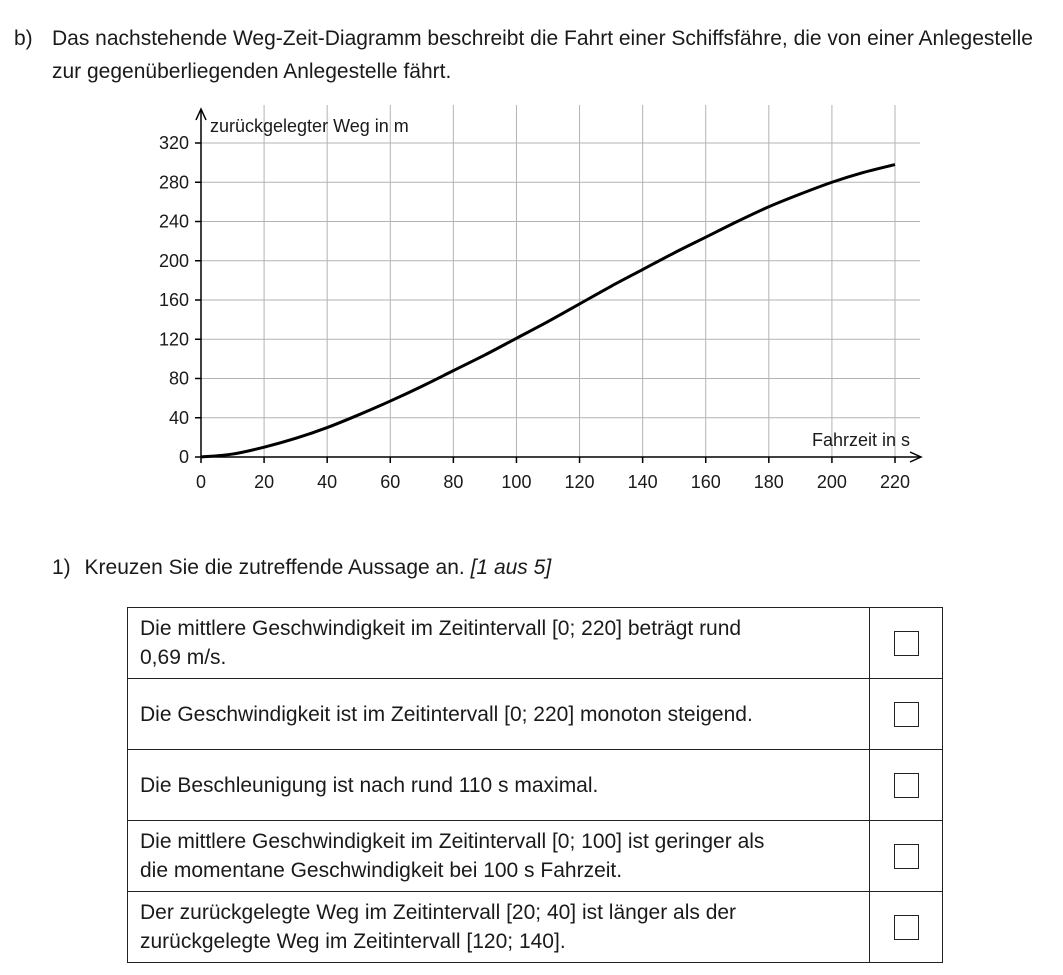  What do you see at coordinates (274, 567) in the screenshot?
I see `task-prompt: Kreuzen Sie die zutreffende Aussage an.` at bounding box center [274, 567].